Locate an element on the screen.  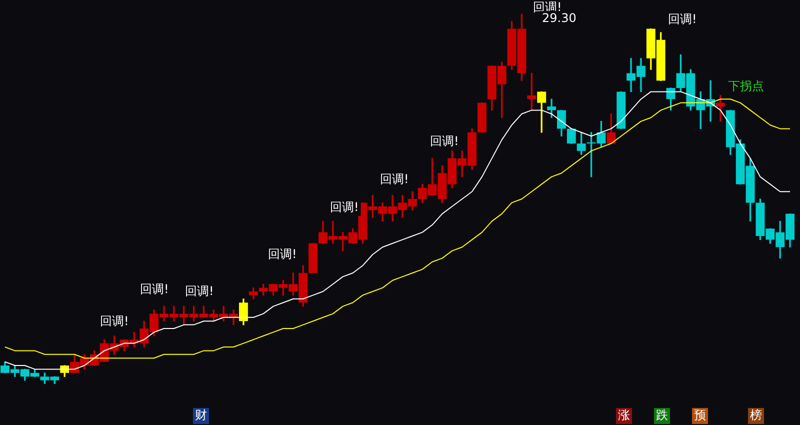
text: 财 is located at coordinates (201, 415).